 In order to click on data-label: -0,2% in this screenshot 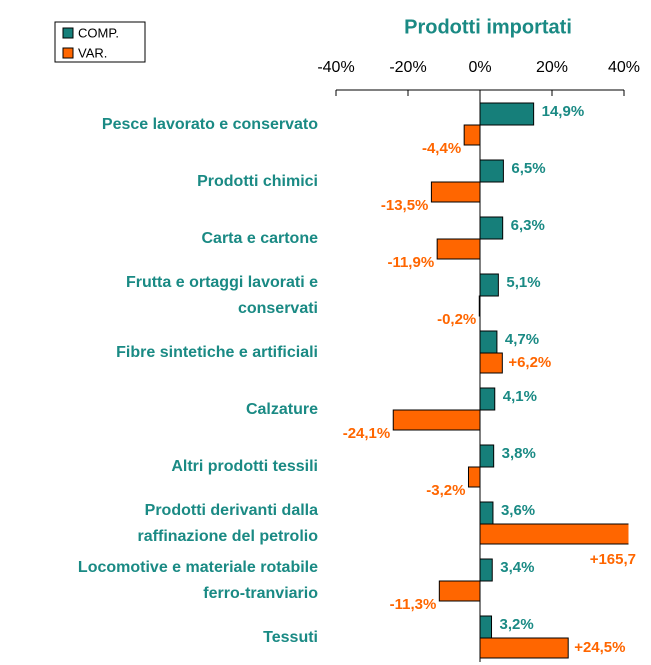, I will do `click(456, 319)`.